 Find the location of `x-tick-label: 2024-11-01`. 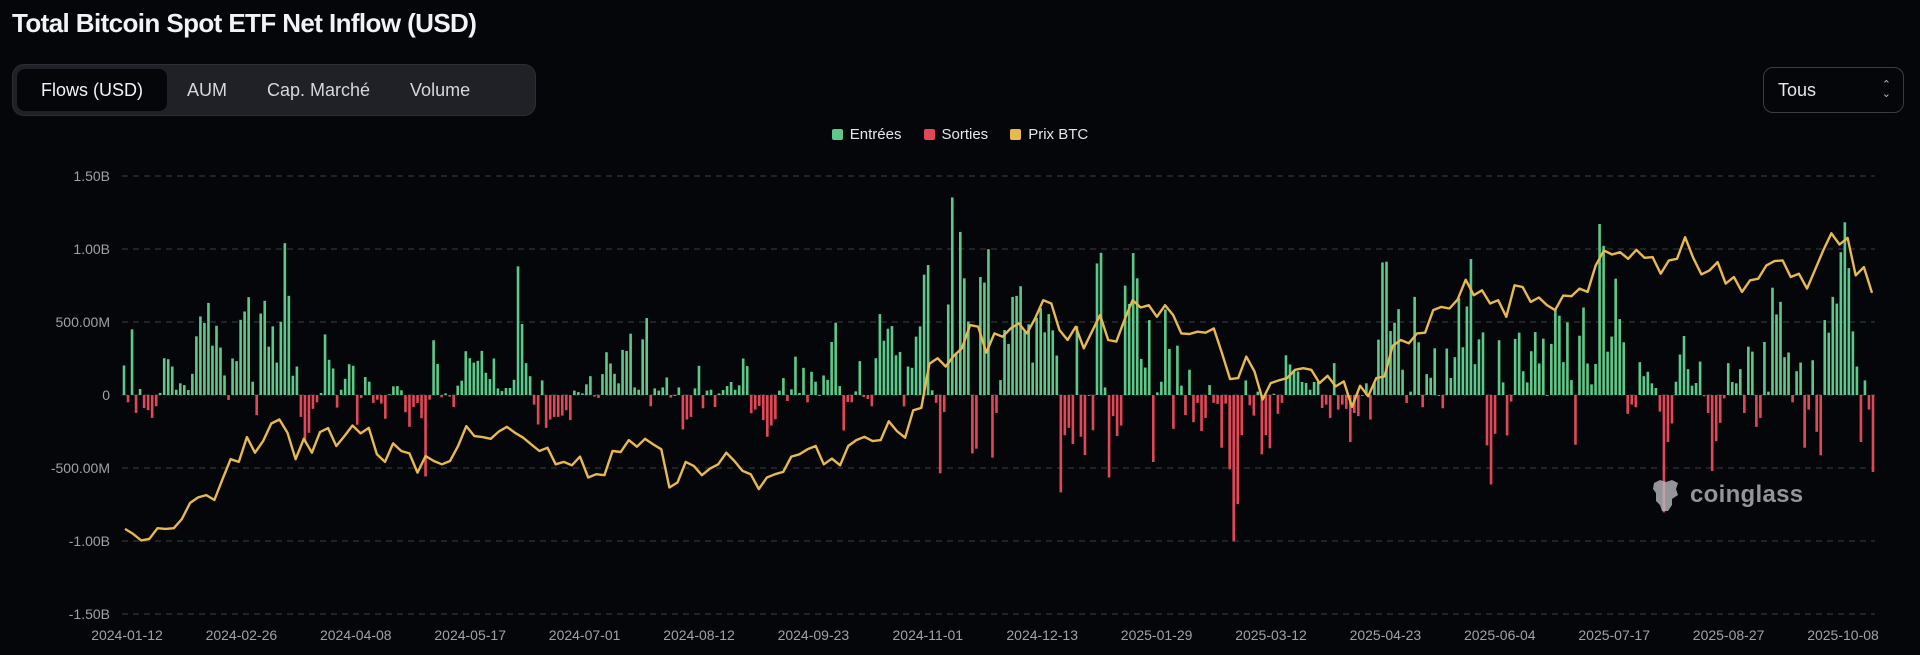

x-tick-label: 2024-11-01 is located at coordinates (928, 635).